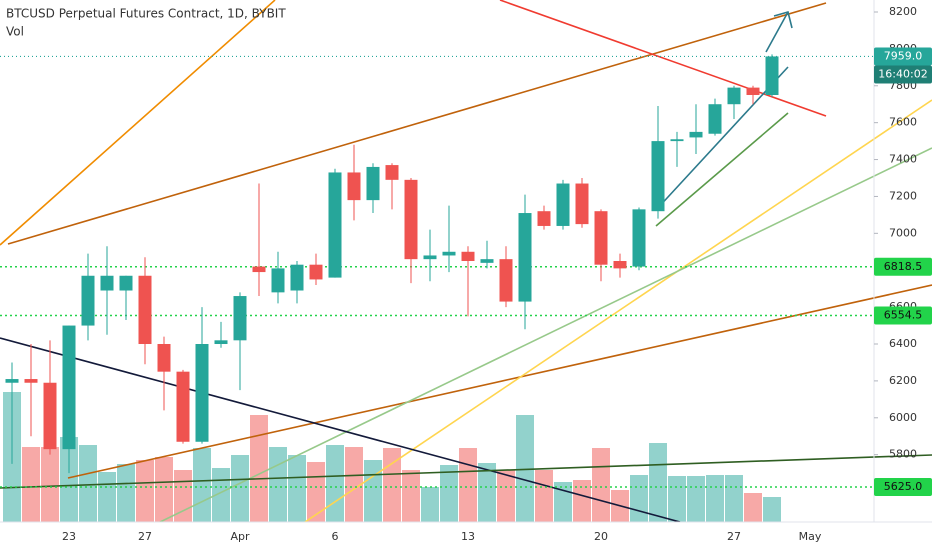  Describe the element at coordinates (734, 536) in the screenshot. I see `x-tick-label: 27` at that location.